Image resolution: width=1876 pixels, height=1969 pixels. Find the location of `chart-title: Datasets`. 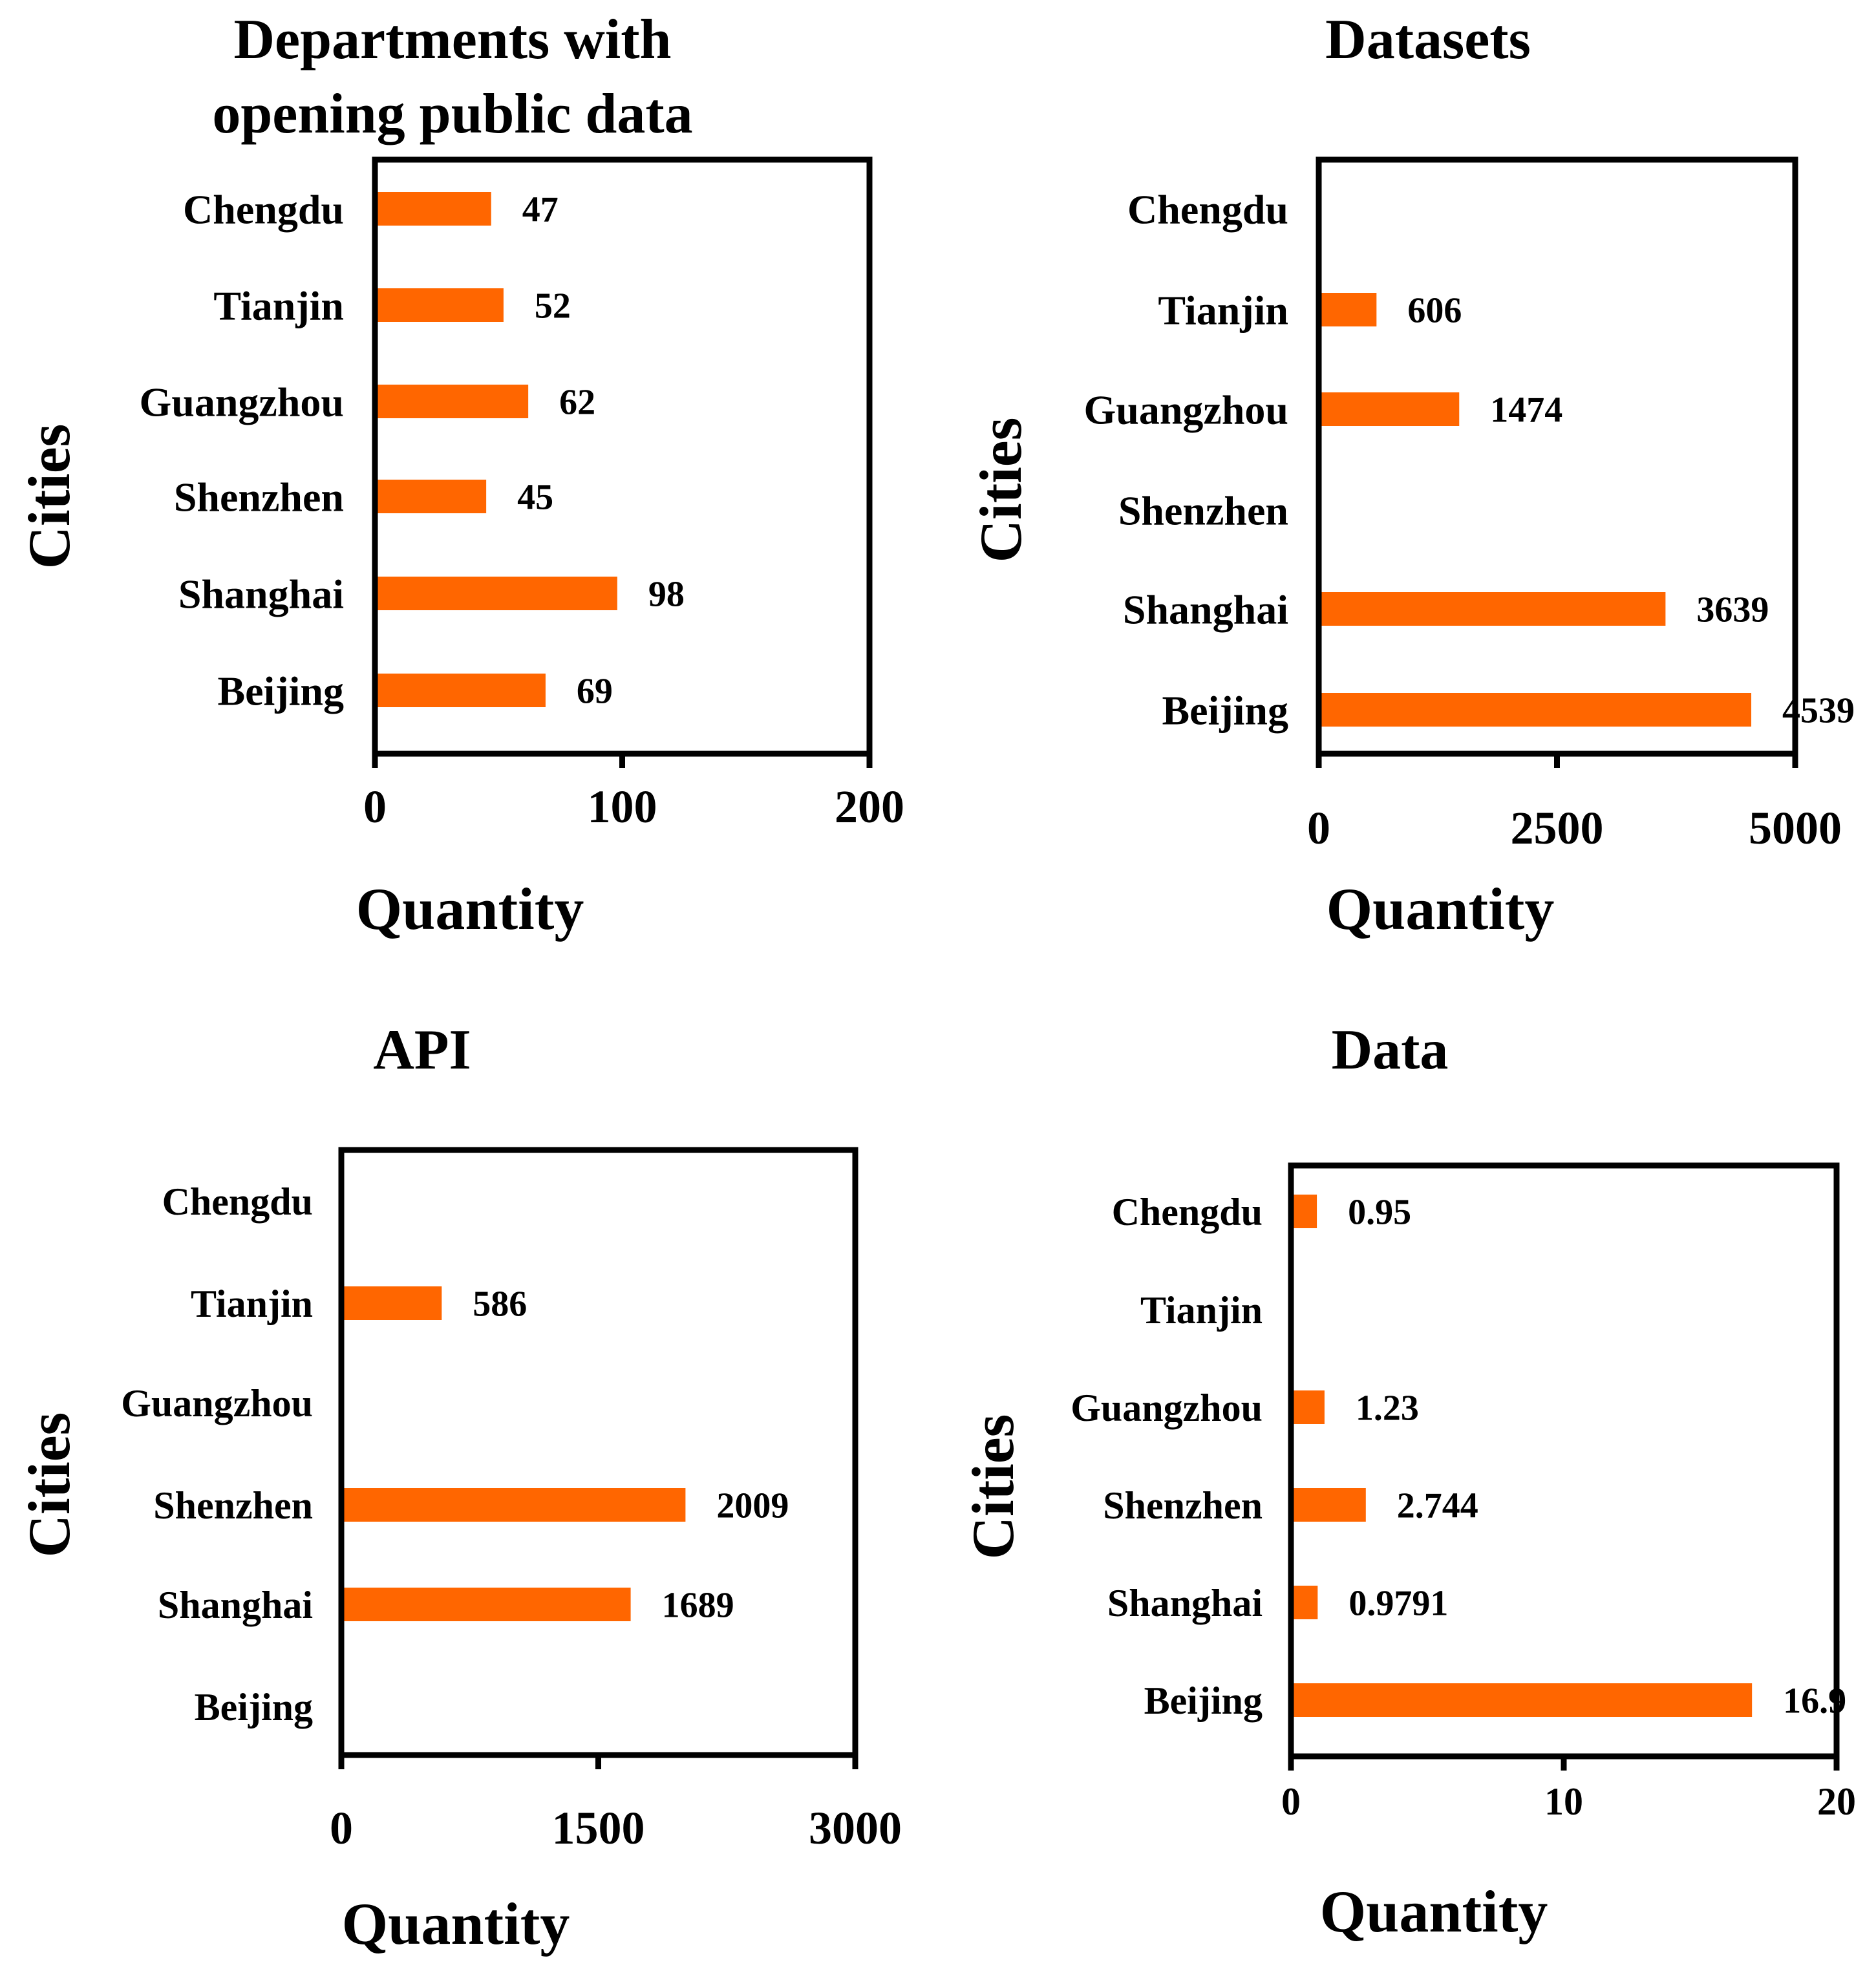

chart-title: Datasets is located at coordinates (1428, 40).